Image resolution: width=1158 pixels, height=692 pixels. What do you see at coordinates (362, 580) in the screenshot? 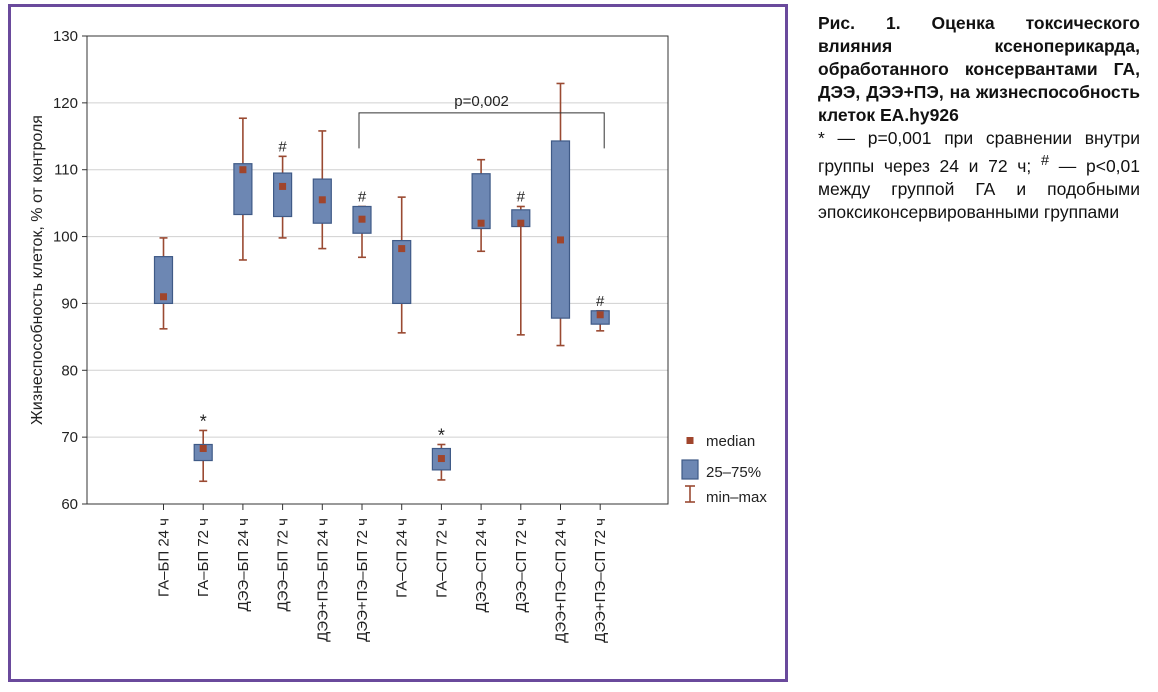
I see `x-tick-label: ДЭЭ+ПЭ–БП 72 ч` at bounding box center [362, 580].